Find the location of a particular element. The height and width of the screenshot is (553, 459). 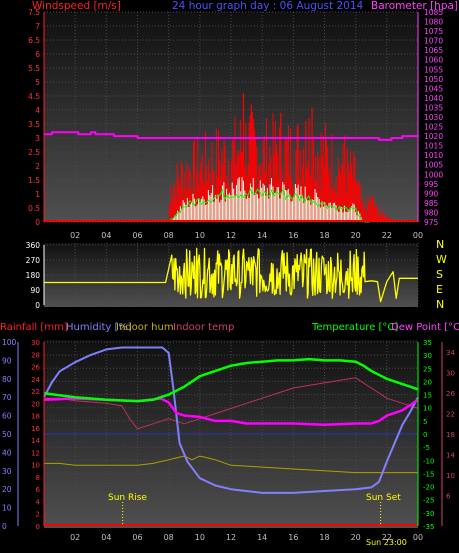

indoor-temp-axis-title: Indoor temp is located at coordinates (203, 327).